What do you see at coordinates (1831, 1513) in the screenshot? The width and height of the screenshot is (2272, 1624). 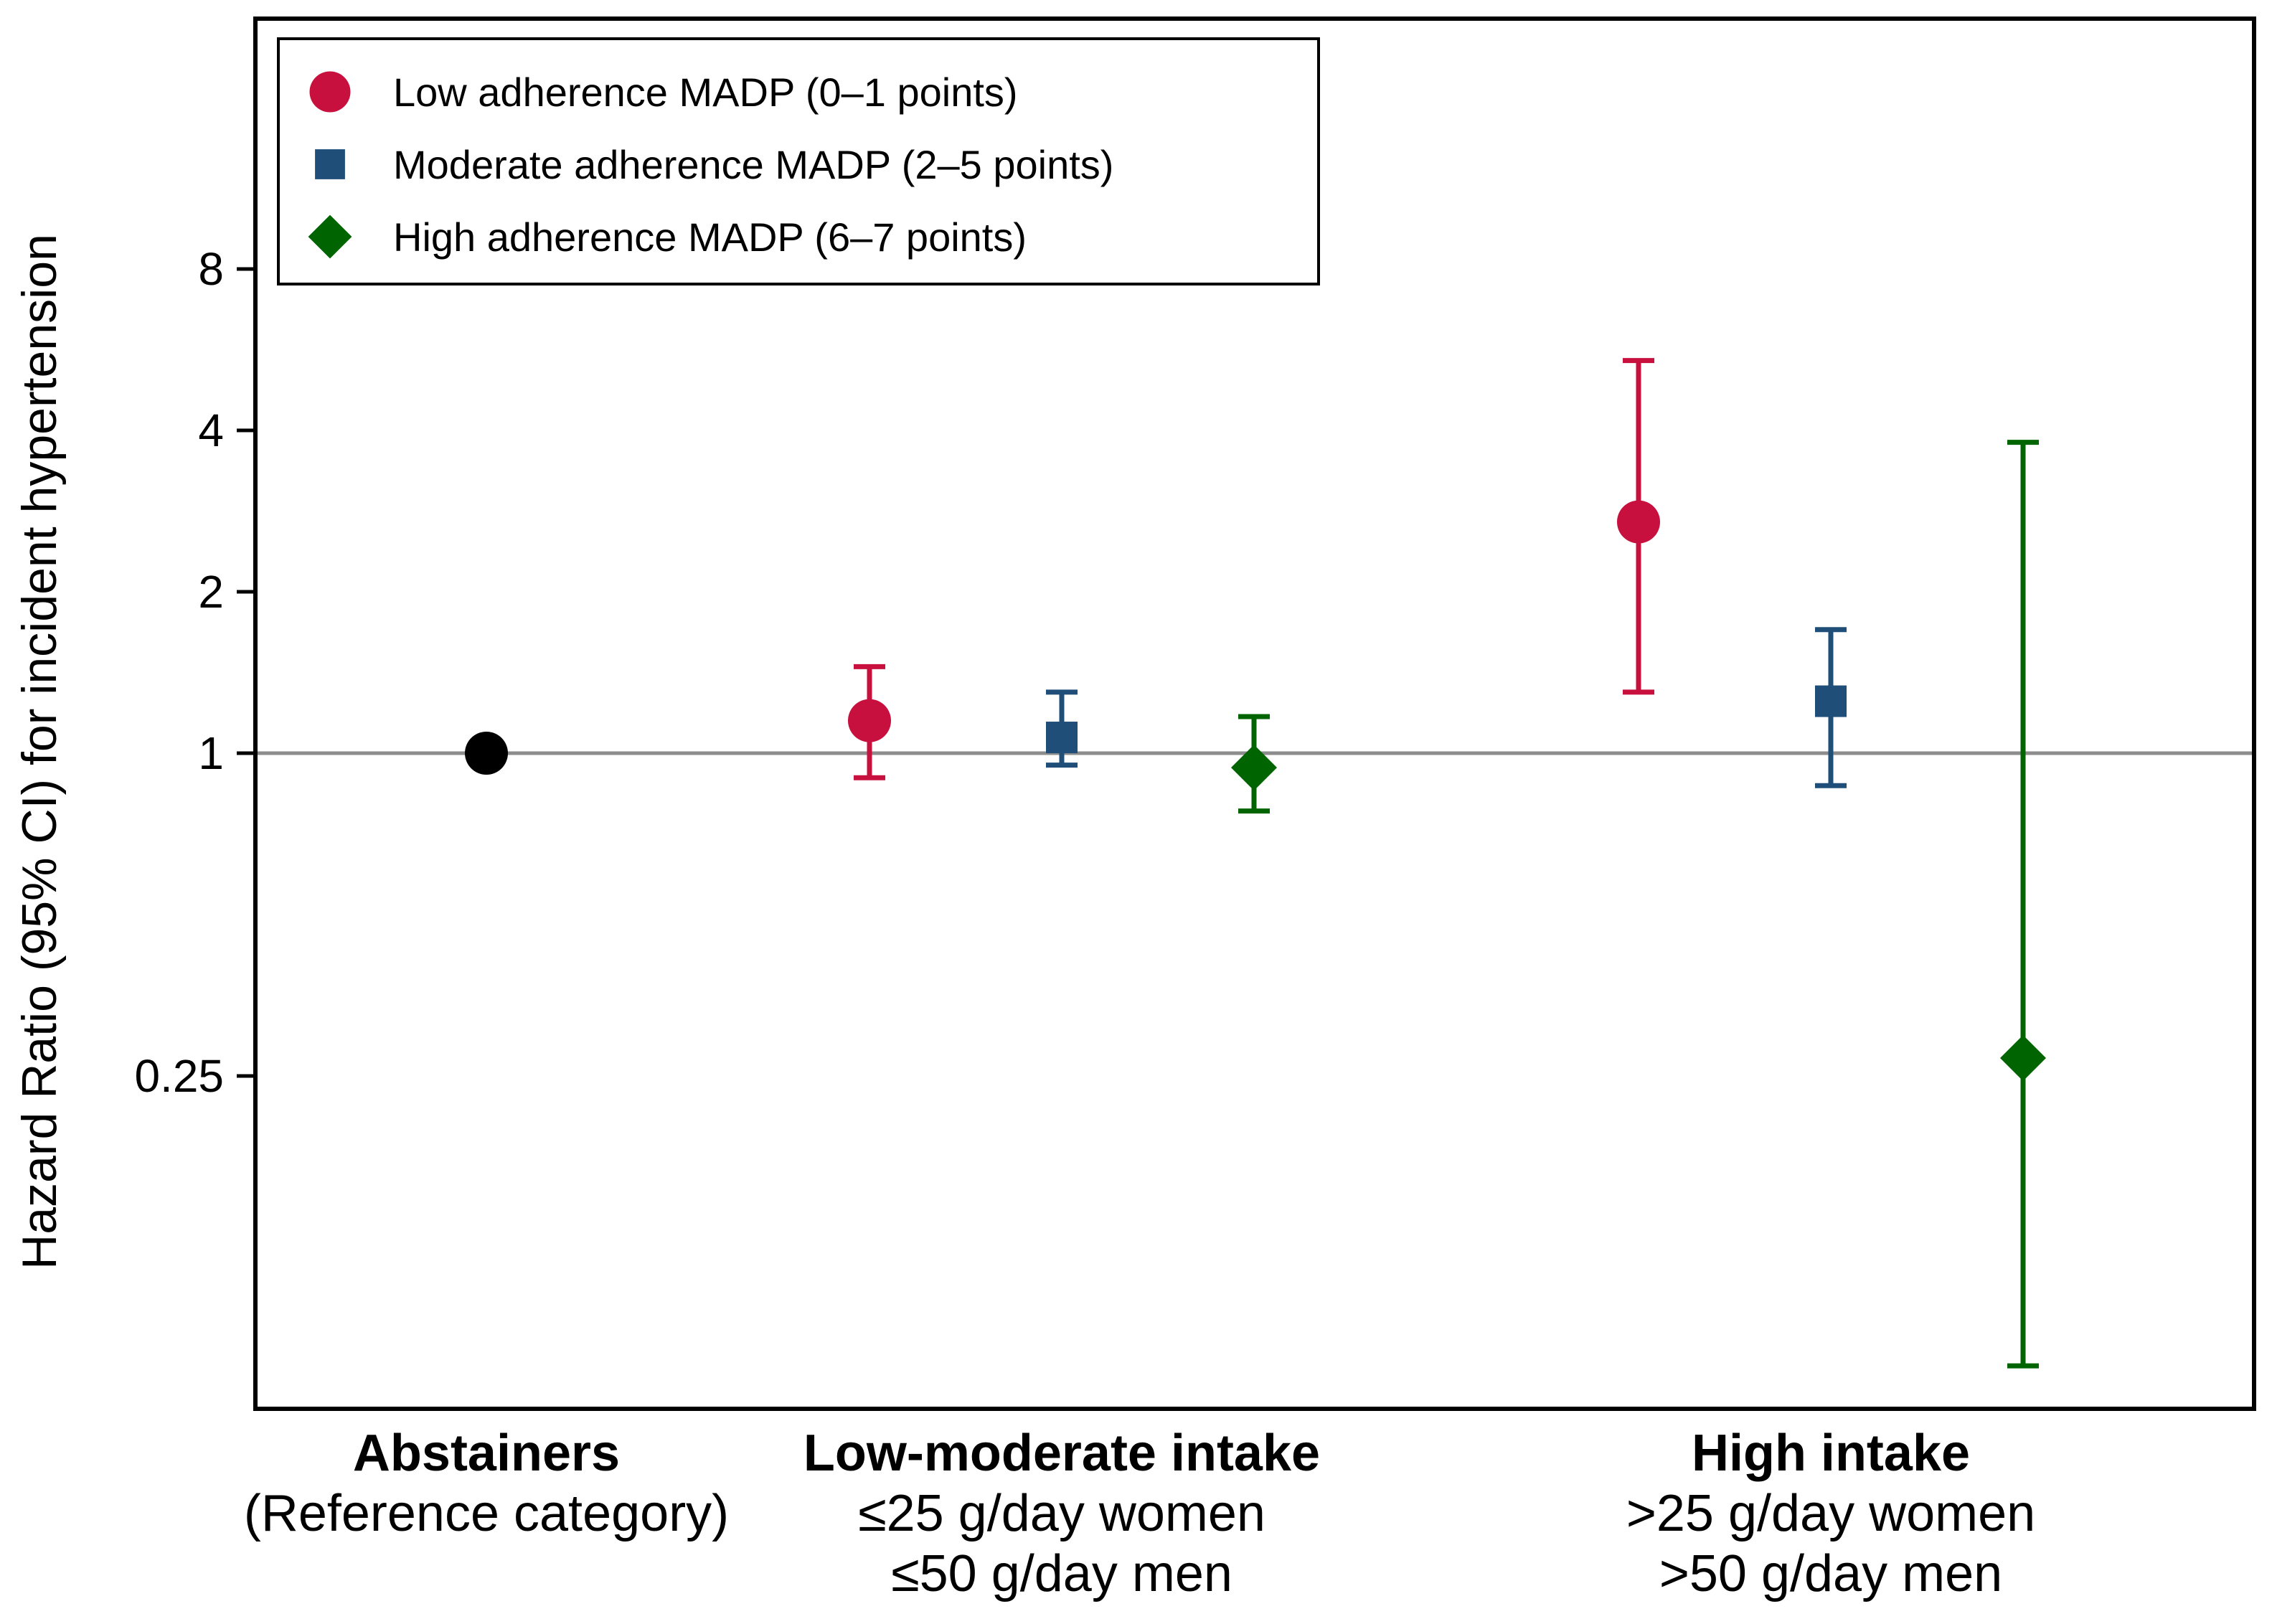 I see `category-subtitle: >25 g/day women` at bounding box center [1831, 1513].